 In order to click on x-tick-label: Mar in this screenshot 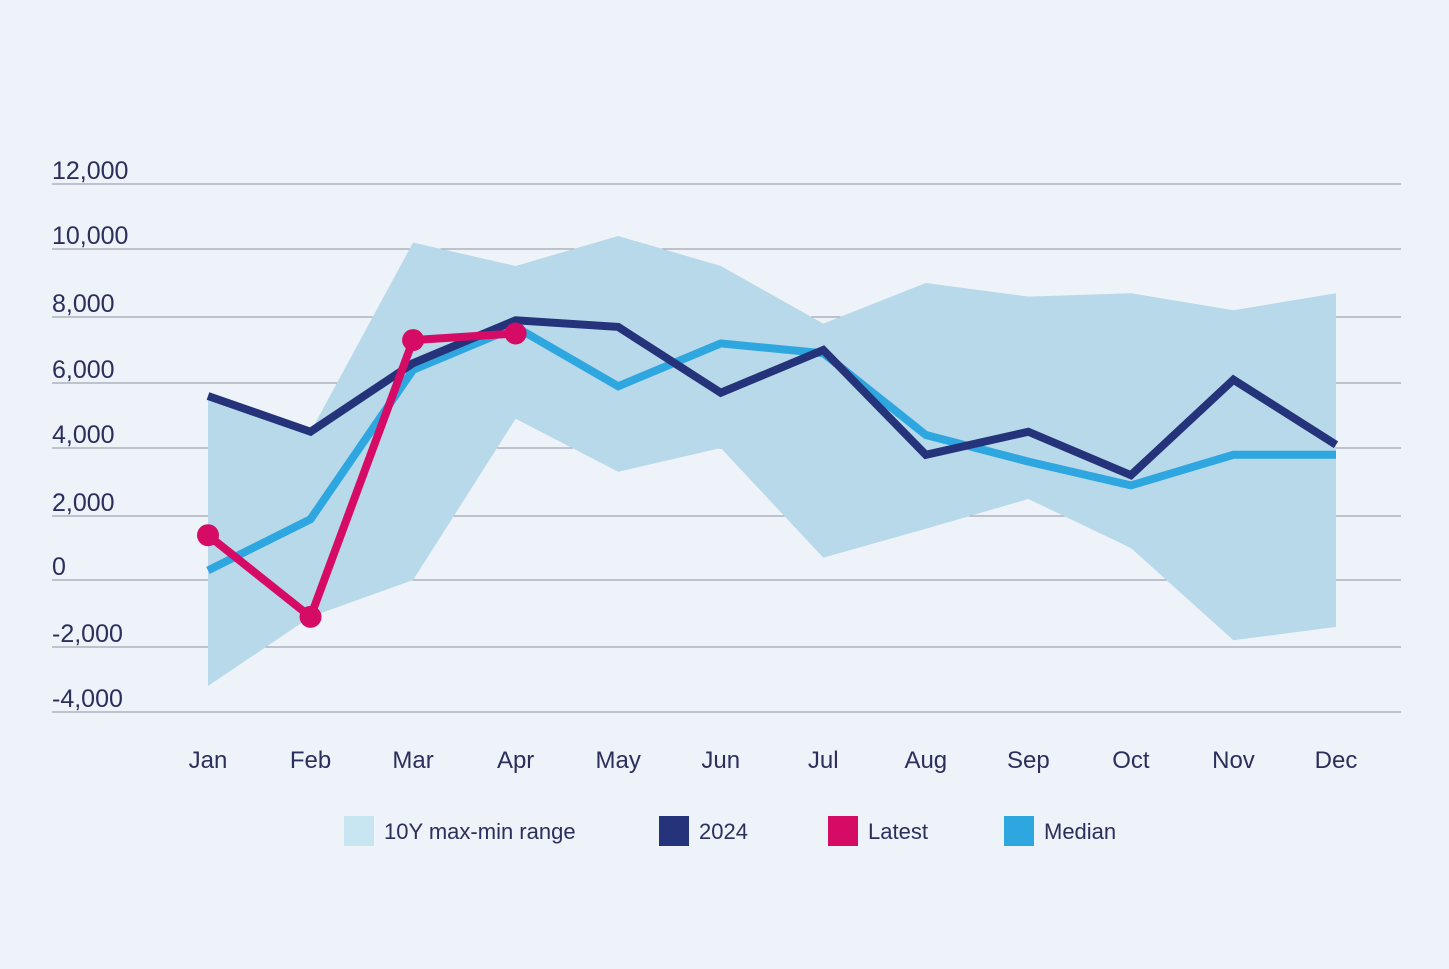, I will do `click(412, 760)`.